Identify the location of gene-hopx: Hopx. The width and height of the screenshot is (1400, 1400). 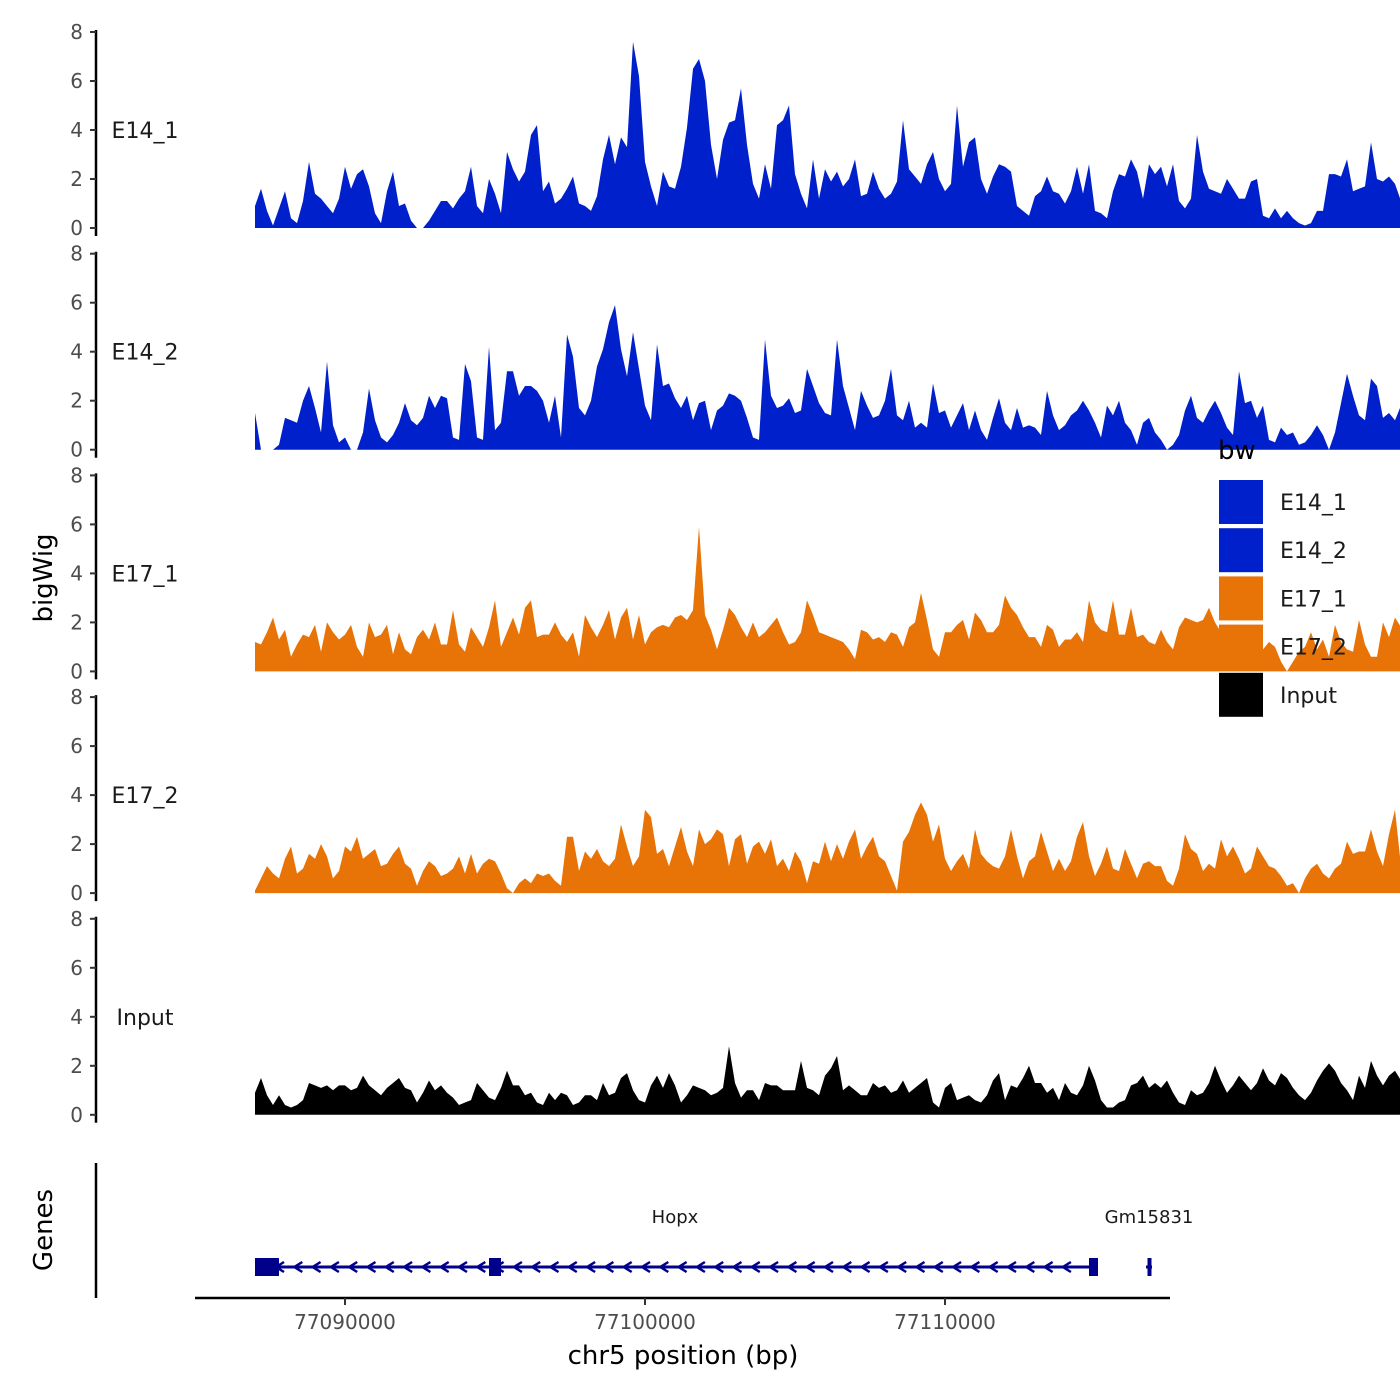
(676, 1241).